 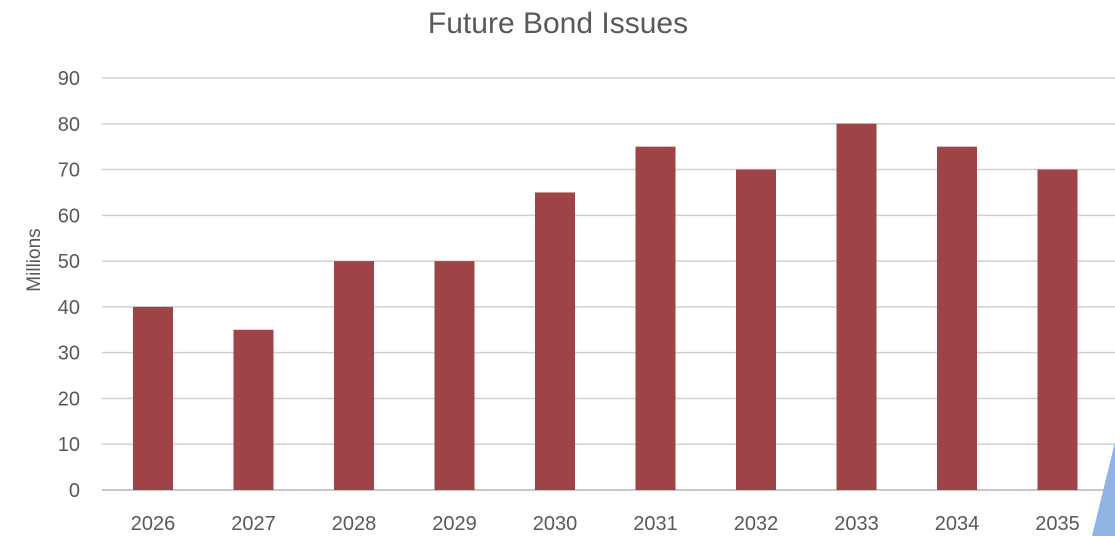 What do you see at coordinates (253, 409) in the screenshot?
I see `bar-2027` at bounding box center [253, 409].